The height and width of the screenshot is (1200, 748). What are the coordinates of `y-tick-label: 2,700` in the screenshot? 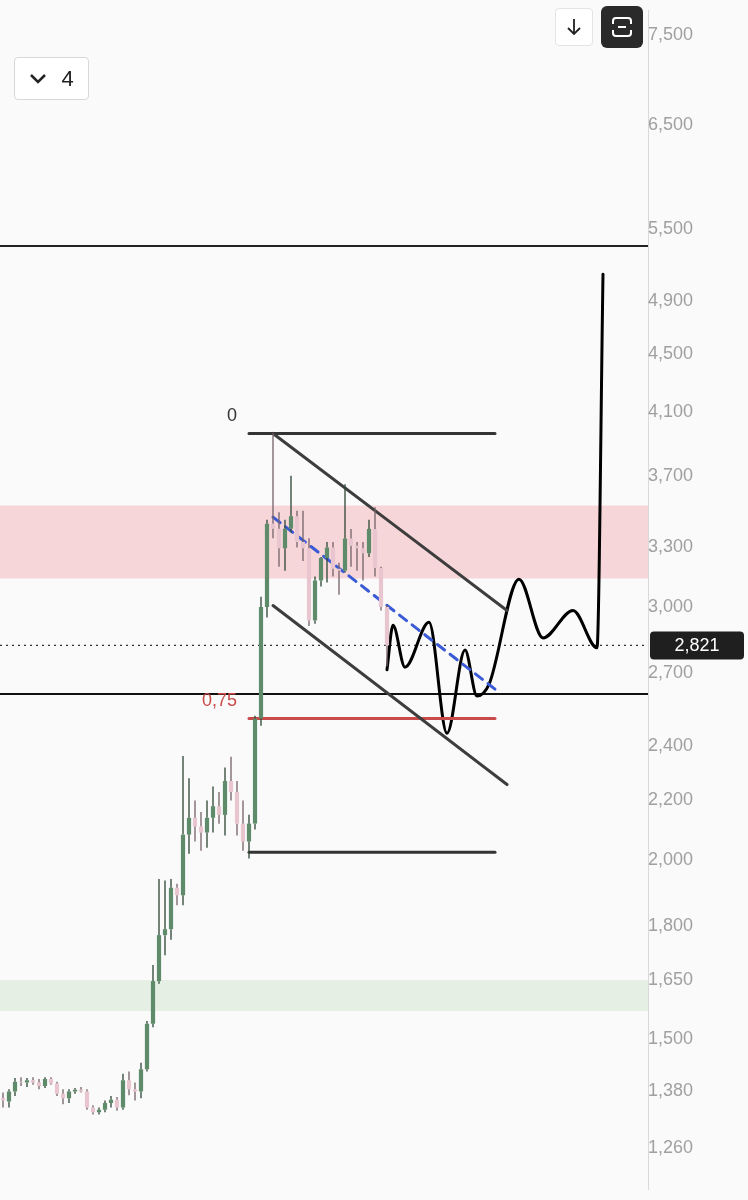 It's located at (671, 671).